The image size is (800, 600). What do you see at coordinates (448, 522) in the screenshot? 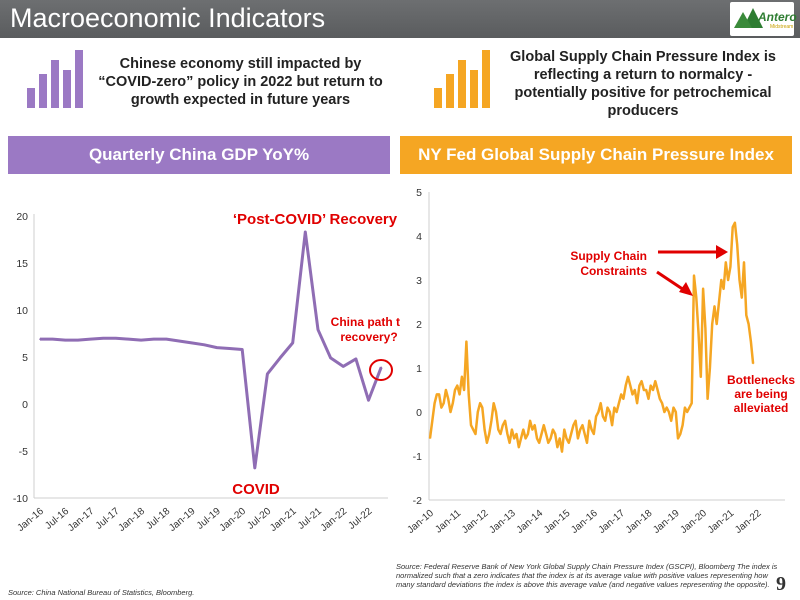
I see `gscpi-x-tick-label: Jan-11` at bounding box center [448, 522].